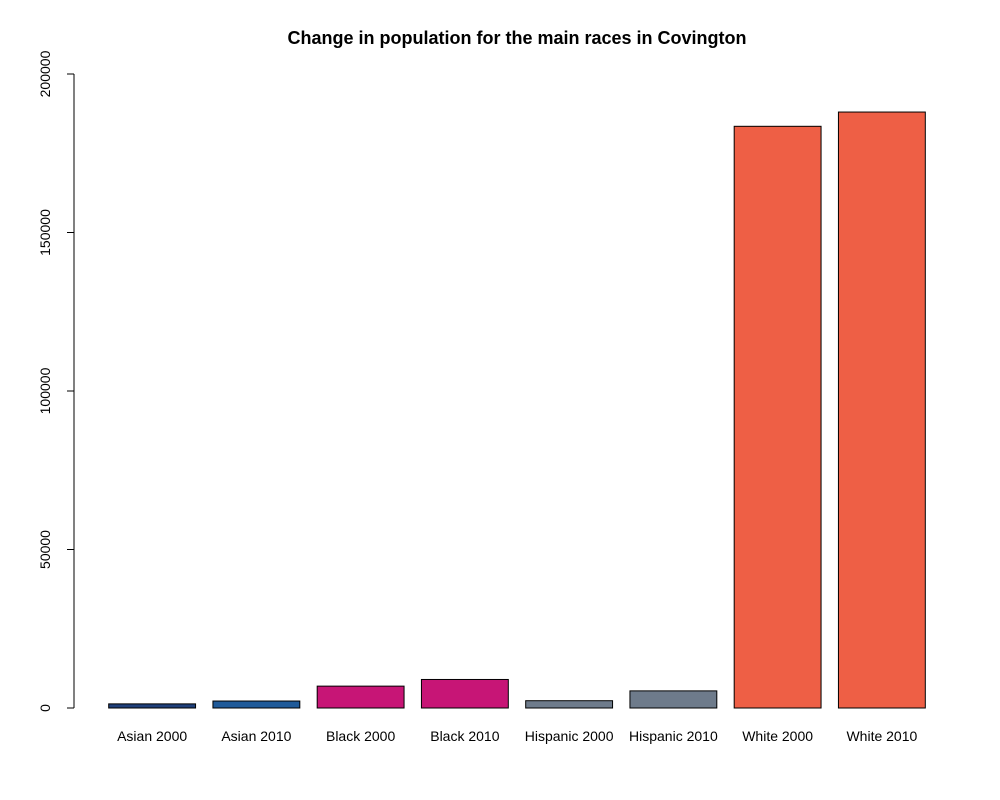  What do you see at coordinates (569, 736) in the screenshot?
I see `x-category-label: Hispanic 2000` at bounding box center [569, 736].